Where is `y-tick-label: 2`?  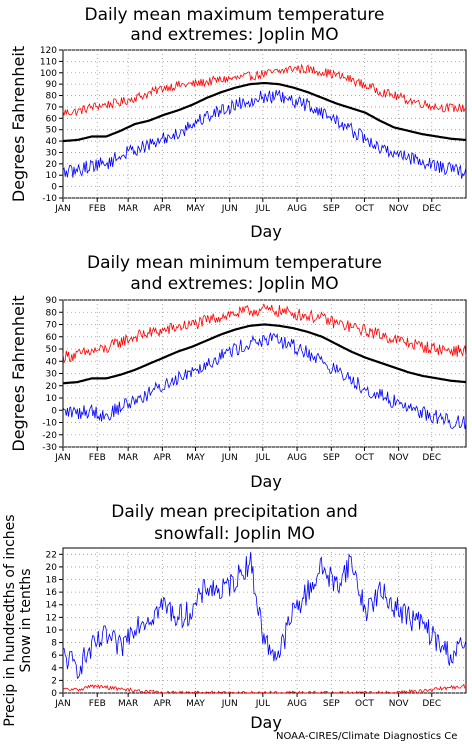 y-tick-label: 2 is located at coordinates (54, 681).